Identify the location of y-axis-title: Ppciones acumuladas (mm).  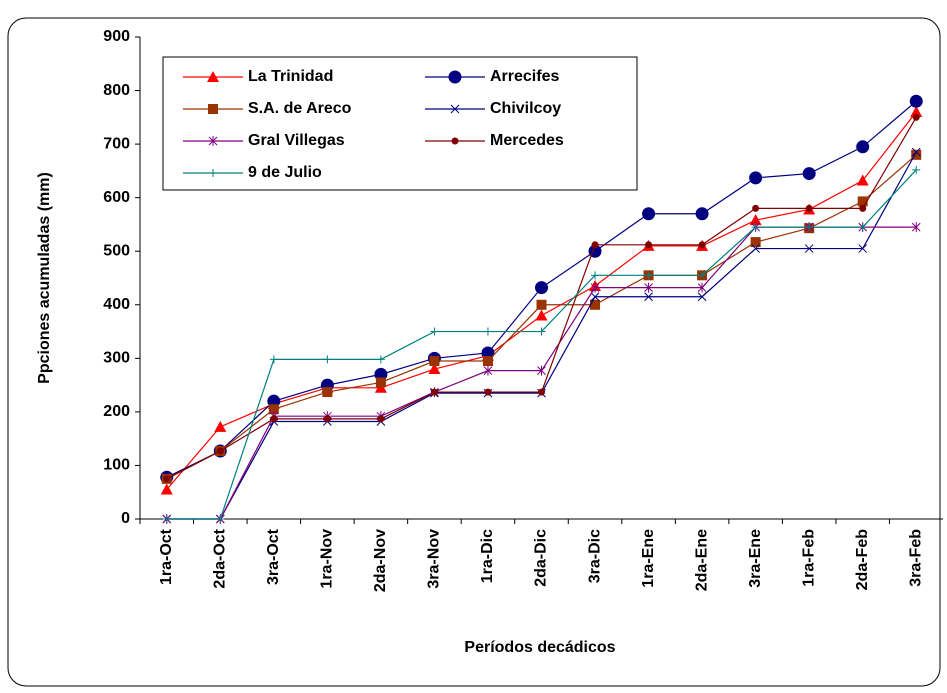
(44, 278).